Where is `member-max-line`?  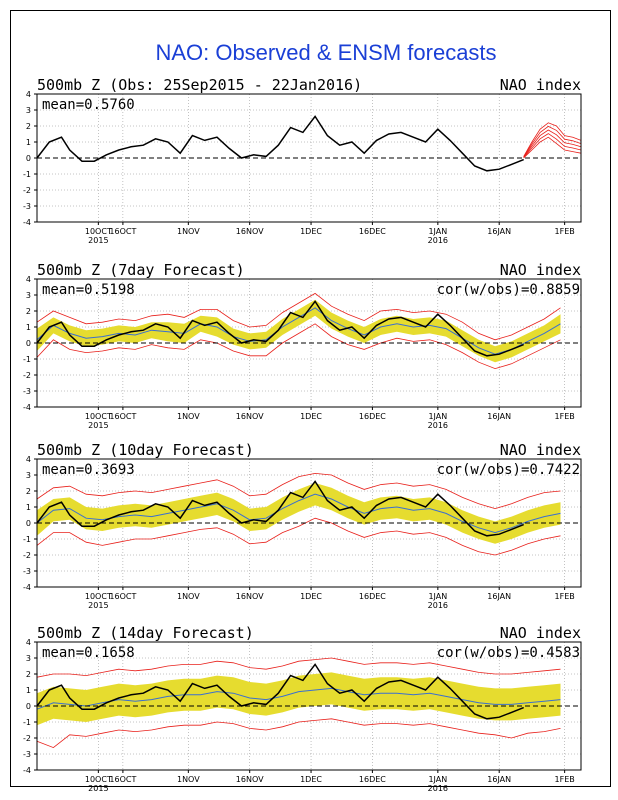 member-max-line is located at coordinates (298, 316).